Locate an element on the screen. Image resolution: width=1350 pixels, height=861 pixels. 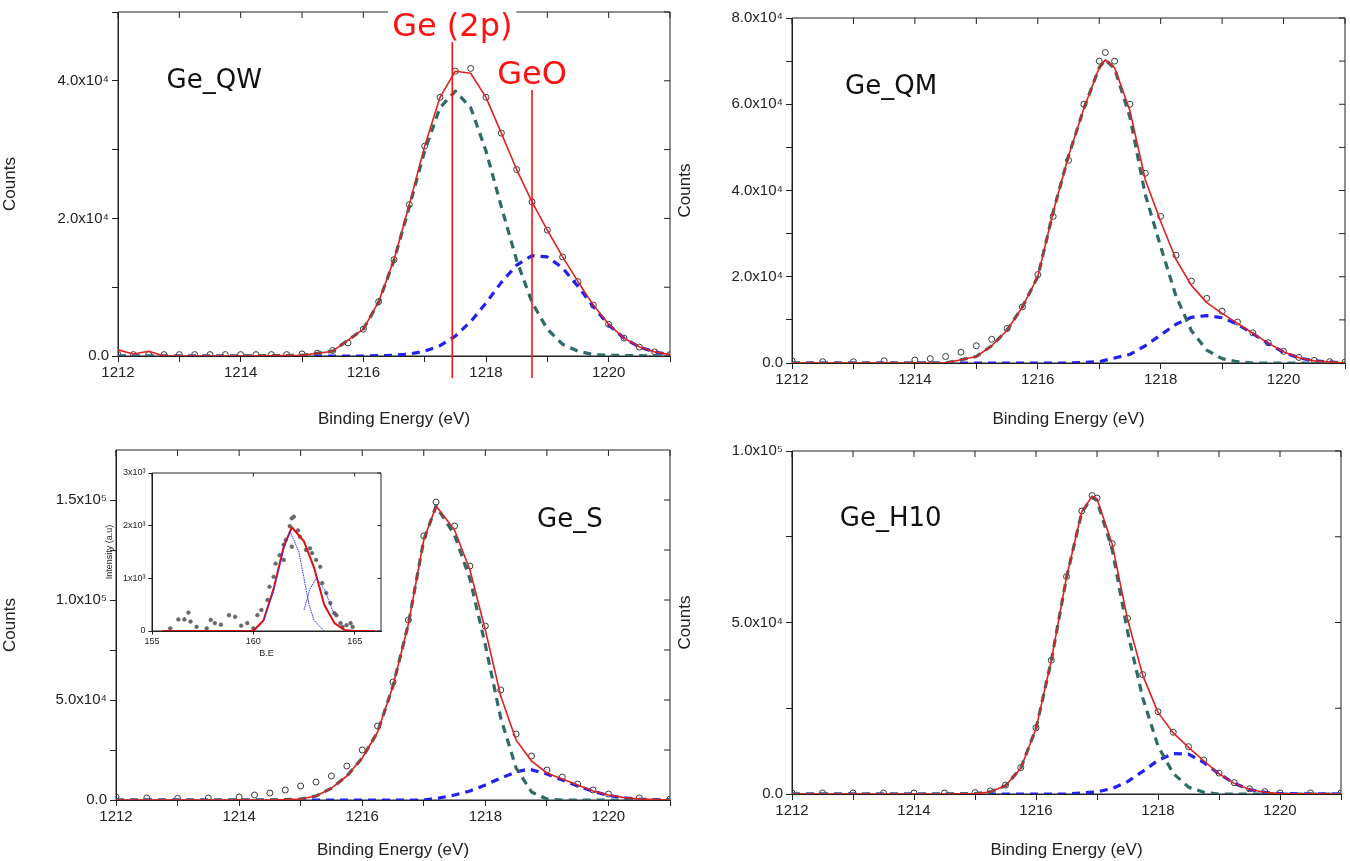
y-tick-label: 1.0x10⁵ is located at coordinates (757, 450).